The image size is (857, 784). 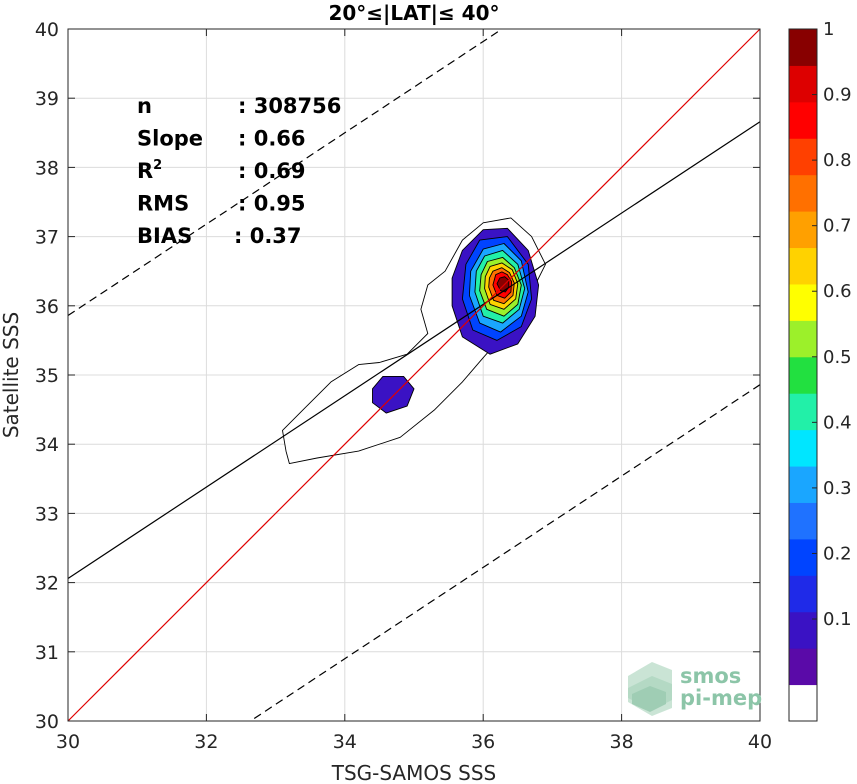 I want to click on colorbar-tick-label: 1, so click(x=828, y=29).